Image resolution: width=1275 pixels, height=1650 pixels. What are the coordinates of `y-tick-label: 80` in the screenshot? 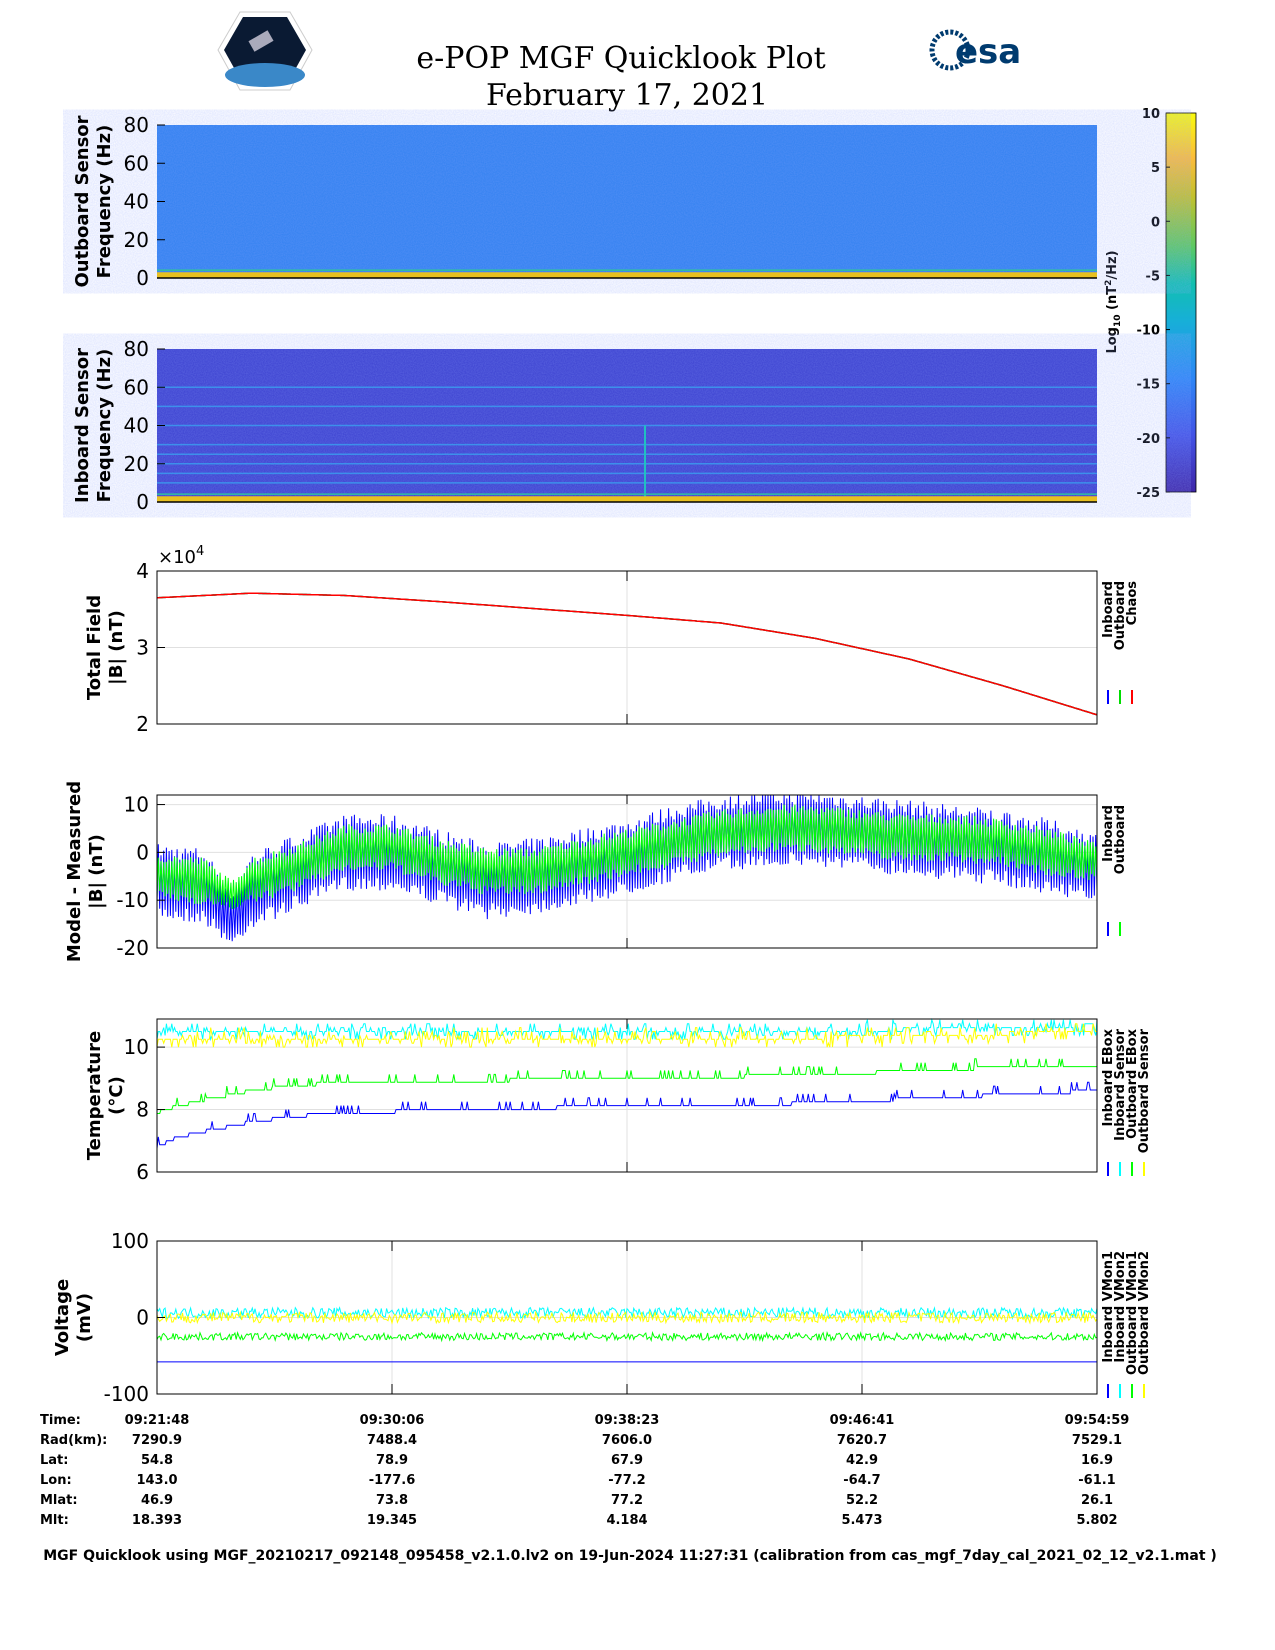 It's located at (136, 349).